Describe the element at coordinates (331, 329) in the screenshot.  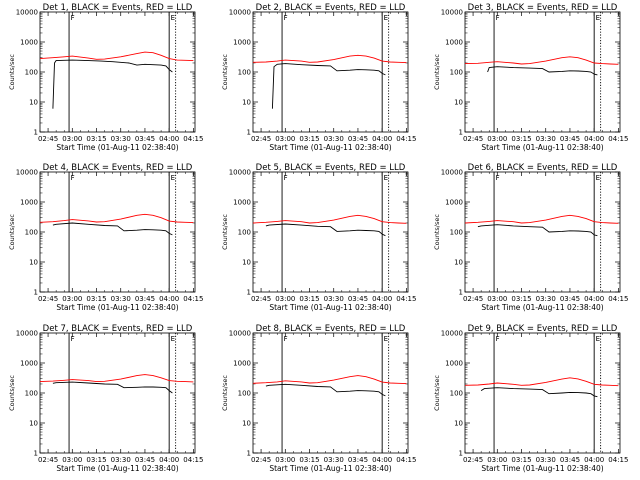
I see `panel-title: Det 8, BLACK = Events, RED = LLD` at that location.